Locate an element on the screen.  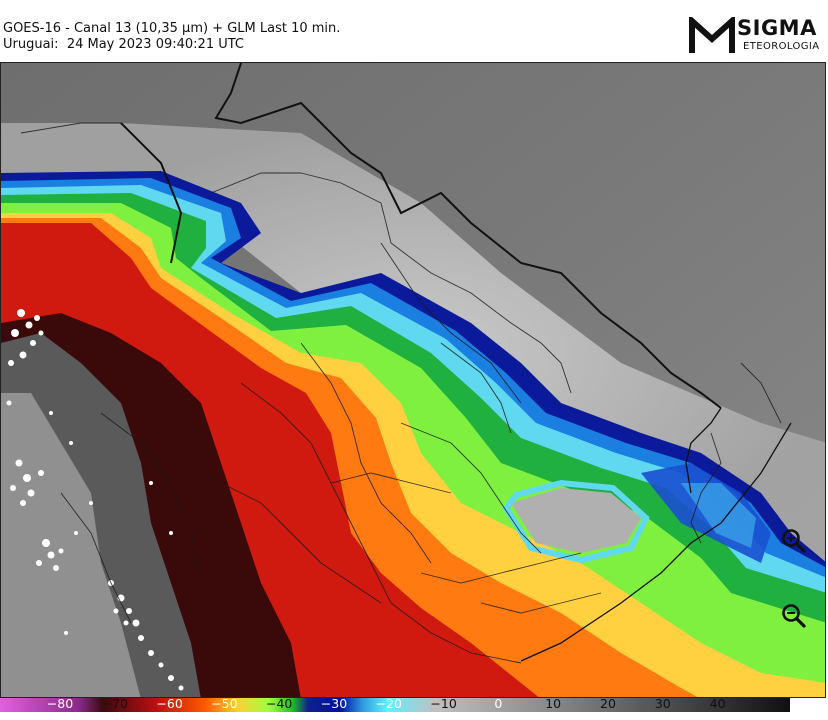
temperature-colorbar: −80 −70 −60 −50 −40 −30 −20 −10 0 10 20 30 40 is located at coordinates (414, 708).